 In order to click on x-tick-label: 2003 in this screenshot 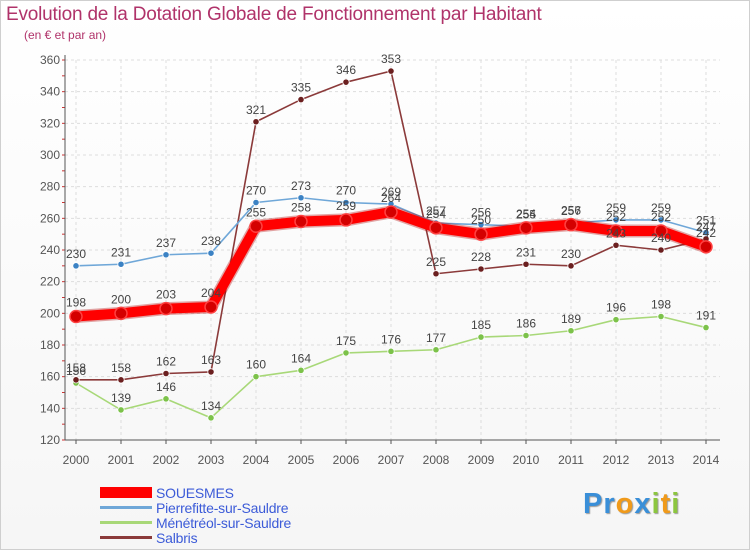, I will do `click(211, 460)`.